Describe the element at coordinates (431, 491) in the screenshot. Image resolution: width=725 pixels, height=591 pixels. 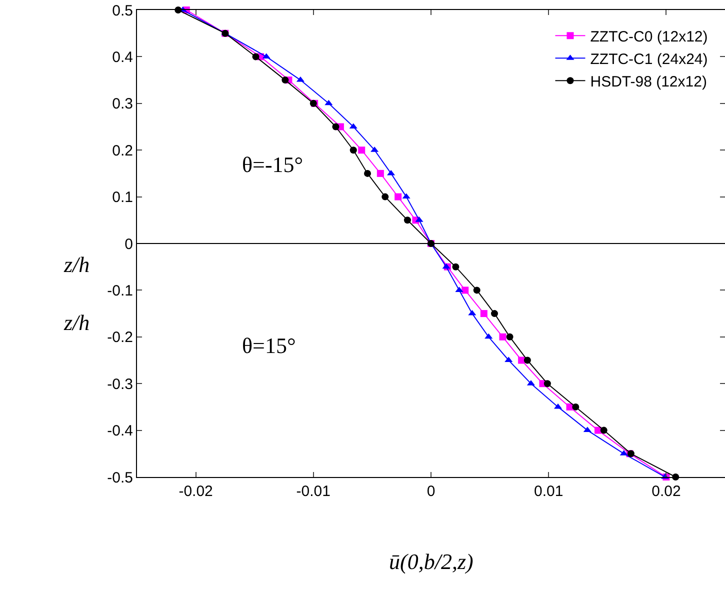
I see `x-tick-label: 0` at that location.